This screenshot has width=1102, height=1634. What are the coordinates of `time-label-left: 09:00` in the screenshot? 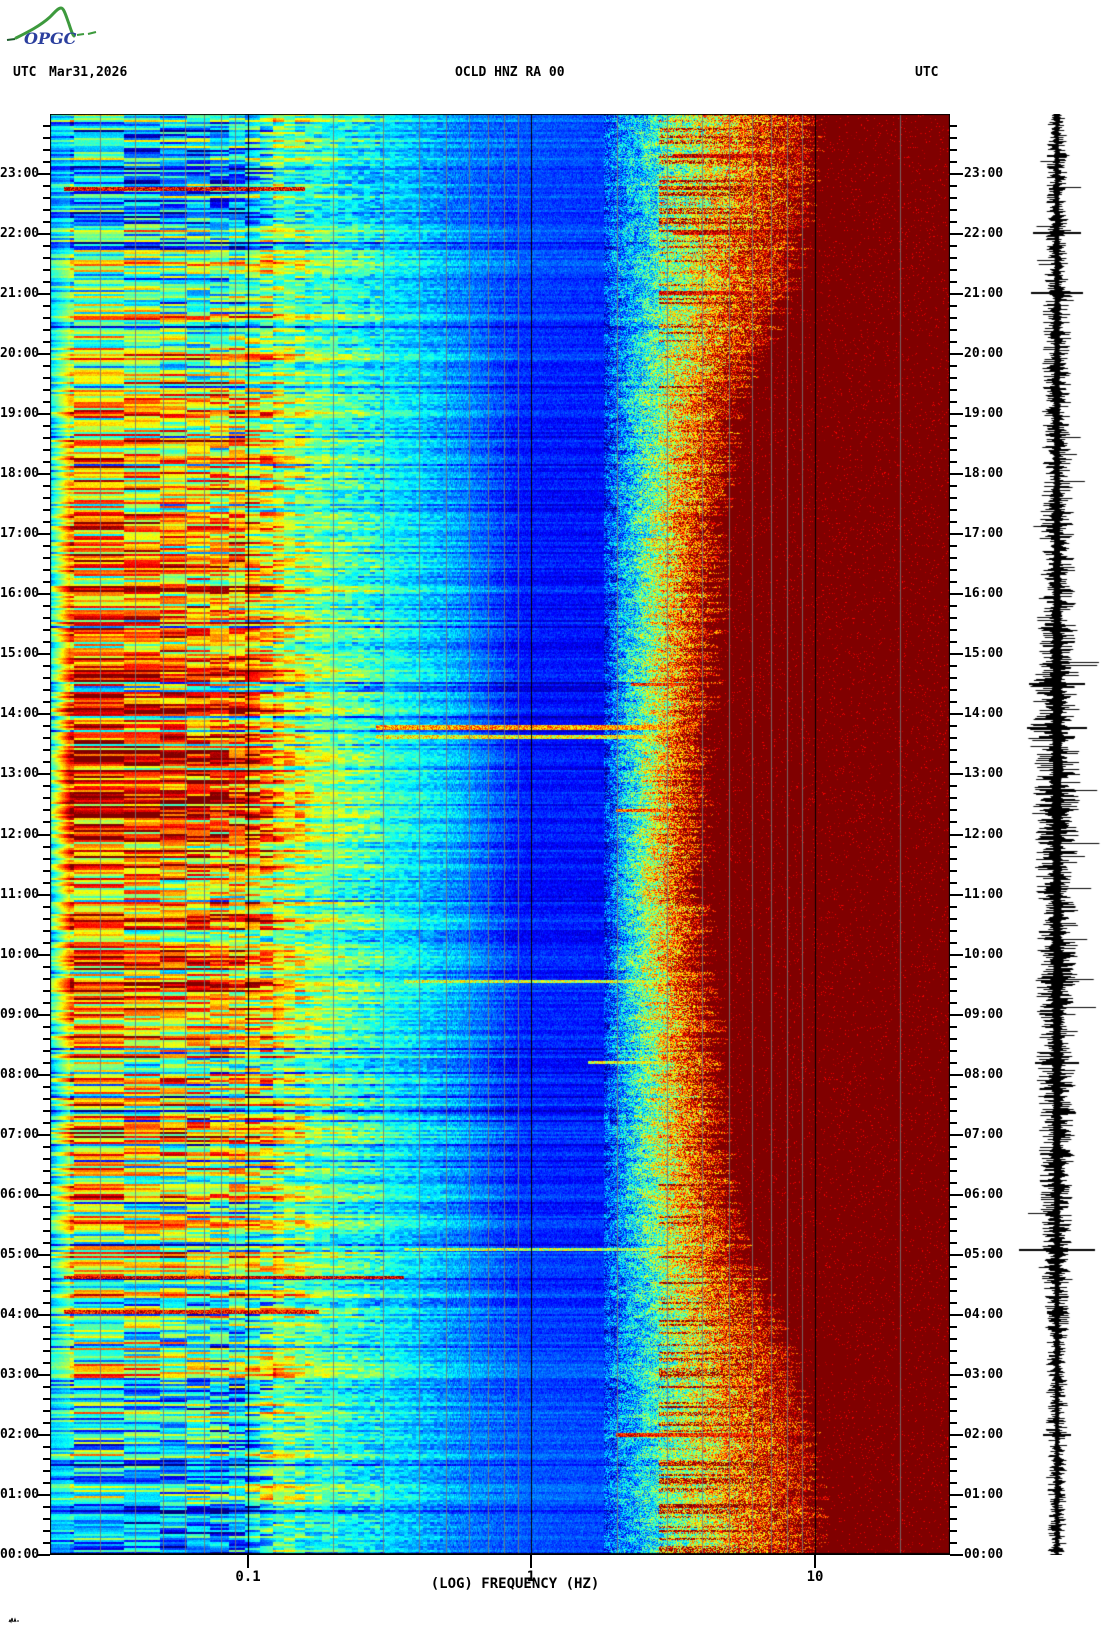 It's located at (20, 1014).